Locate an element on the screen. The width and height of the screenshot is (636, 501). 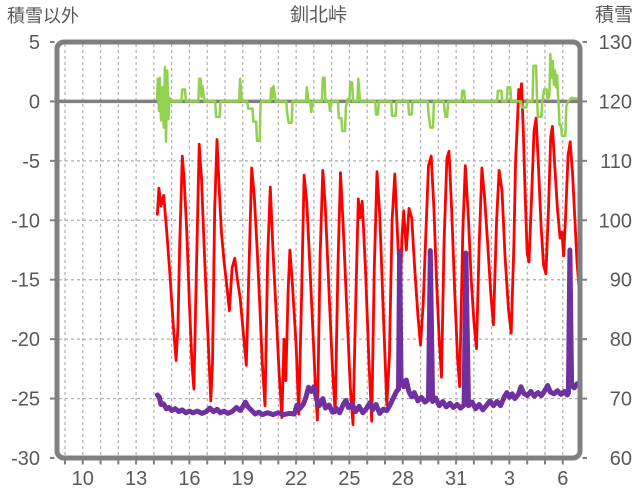
right-axis-label: 80 is located at coordinates (621, 340).